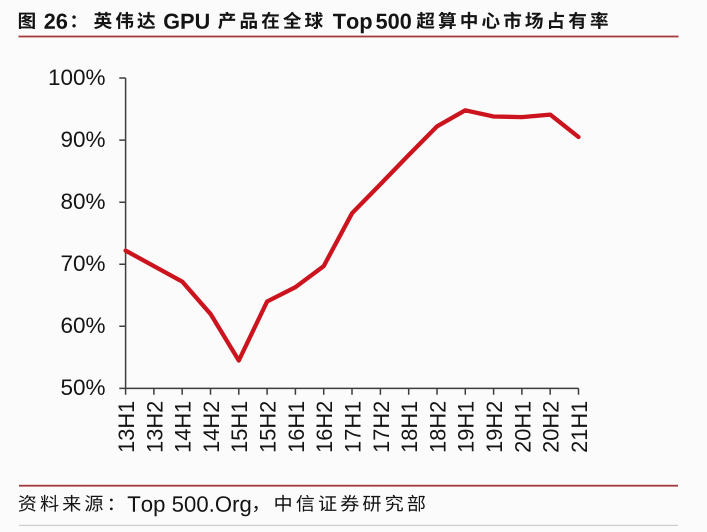  Describe the element at coordinates (551, 427) in the screenshot. I see `svg-text: 20H2` at that location.